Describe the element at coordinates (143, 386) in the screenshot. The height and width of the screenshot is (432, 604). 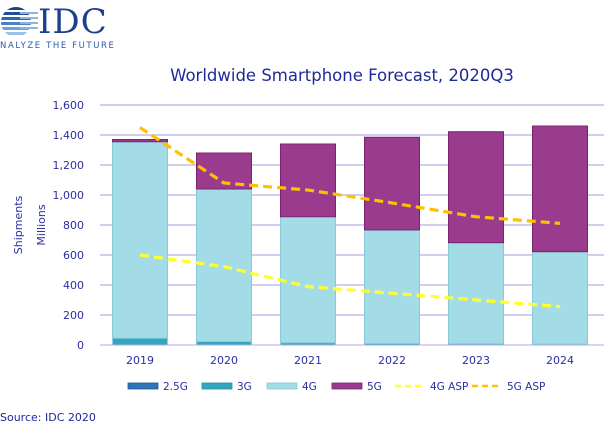
I see `legend-swatch-25g` at that location.